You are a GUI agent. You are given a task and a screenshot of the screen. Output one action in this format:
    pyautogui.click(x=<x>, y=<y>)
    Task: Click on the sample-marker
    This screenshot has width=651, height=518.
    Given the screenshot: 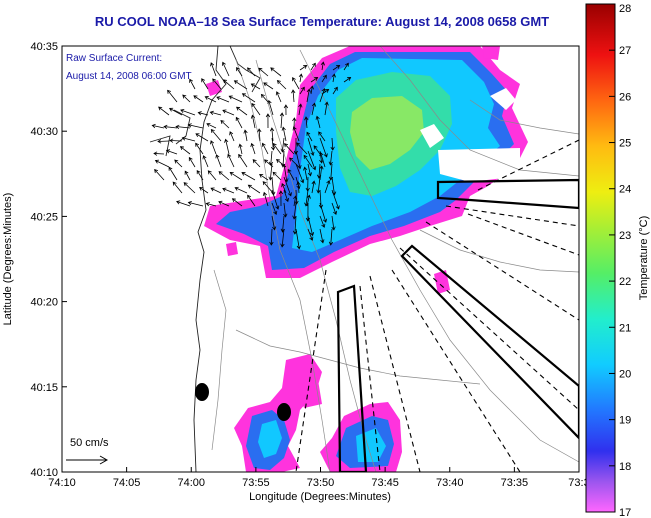 What is the action you would take?
    pyautogui.click(x=202, y=392)
    